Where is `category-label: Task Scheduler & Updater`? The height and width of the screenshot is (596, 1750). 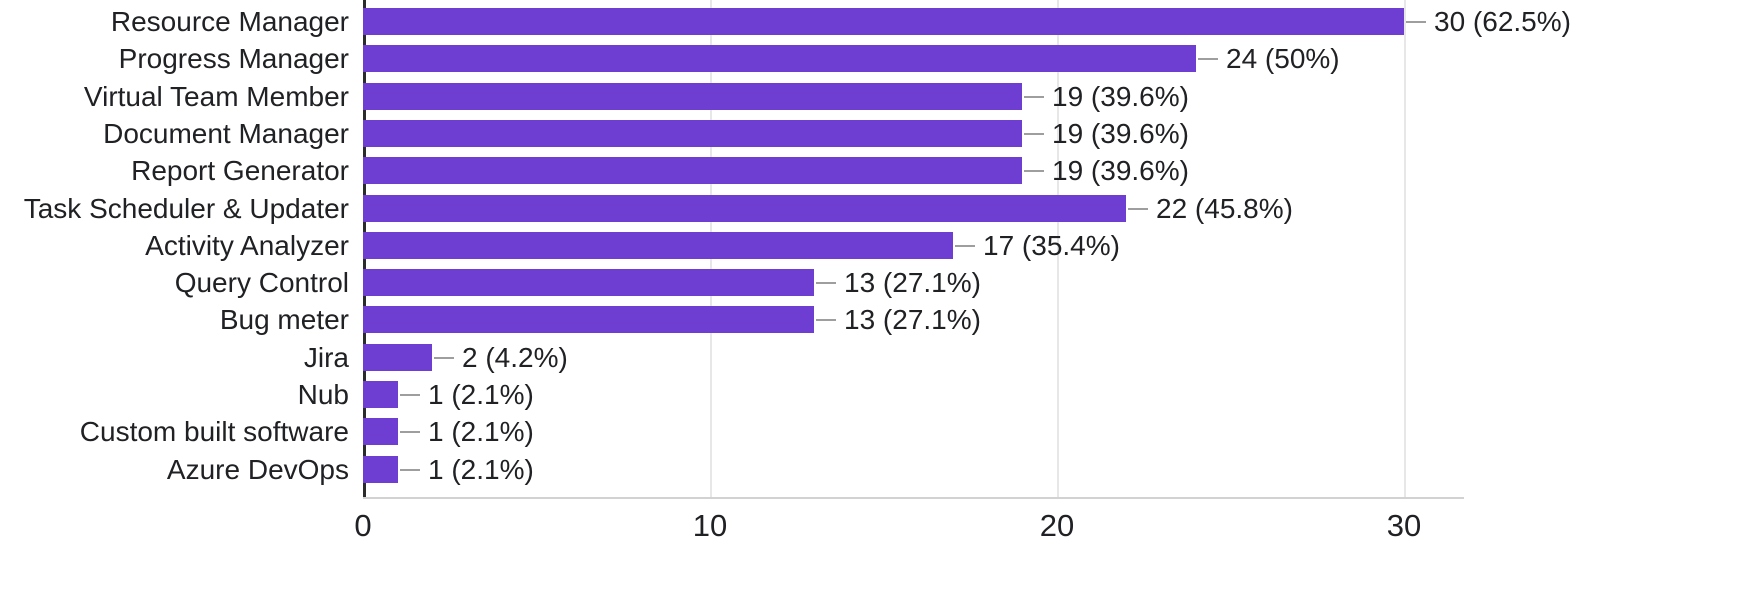
category-label: Task Scheduler & Updater is located at coordinates (186, 208).